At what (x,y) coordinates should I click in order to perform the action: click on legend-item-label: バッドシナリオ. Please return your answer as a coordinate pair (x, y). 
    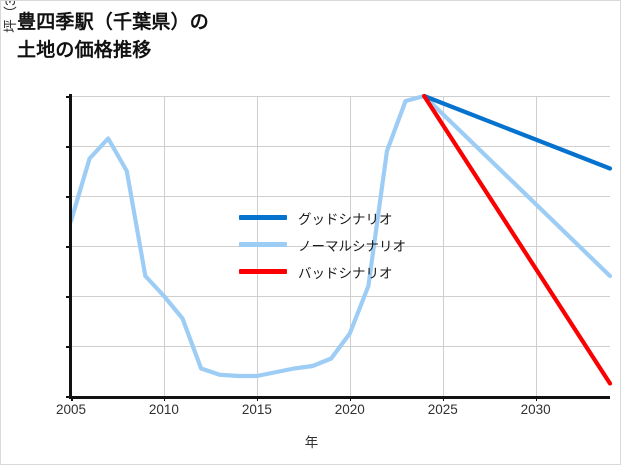
    Looking at the image, I should click on (345, 273).